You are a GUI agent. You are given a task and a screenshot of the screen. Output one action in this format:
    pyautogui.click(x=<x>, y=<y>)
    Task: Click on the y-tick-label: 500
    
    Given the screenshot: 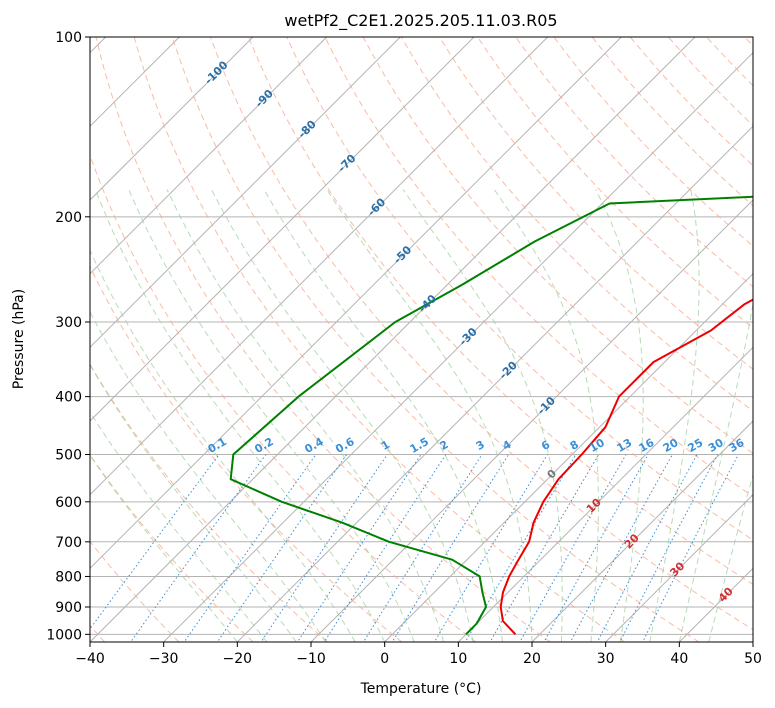 What is the action you would take?
    pyautogui.click(x=68, y=456)
    